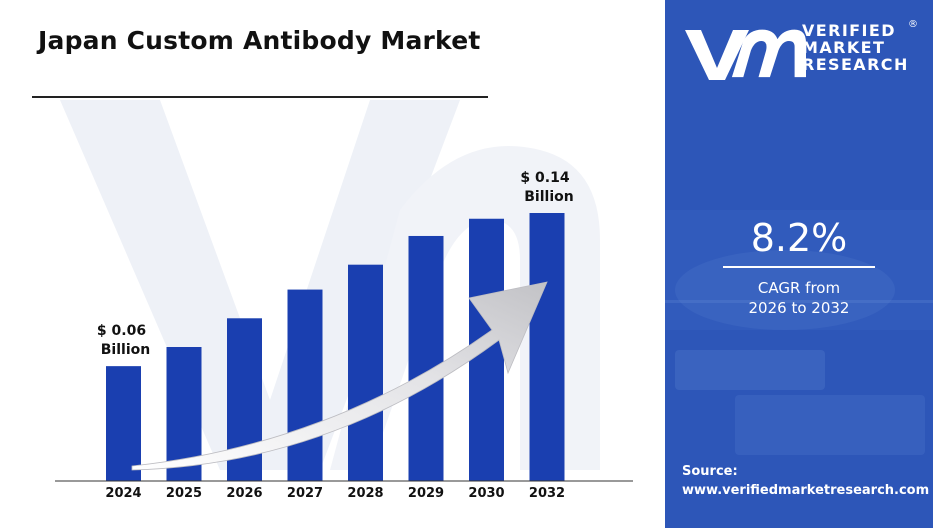 This screenshot has width=933, height=528. Describe the element at coordinates (125, 350) in the screenshot. I see `data-label-2024-line-2: Billion` at that location.